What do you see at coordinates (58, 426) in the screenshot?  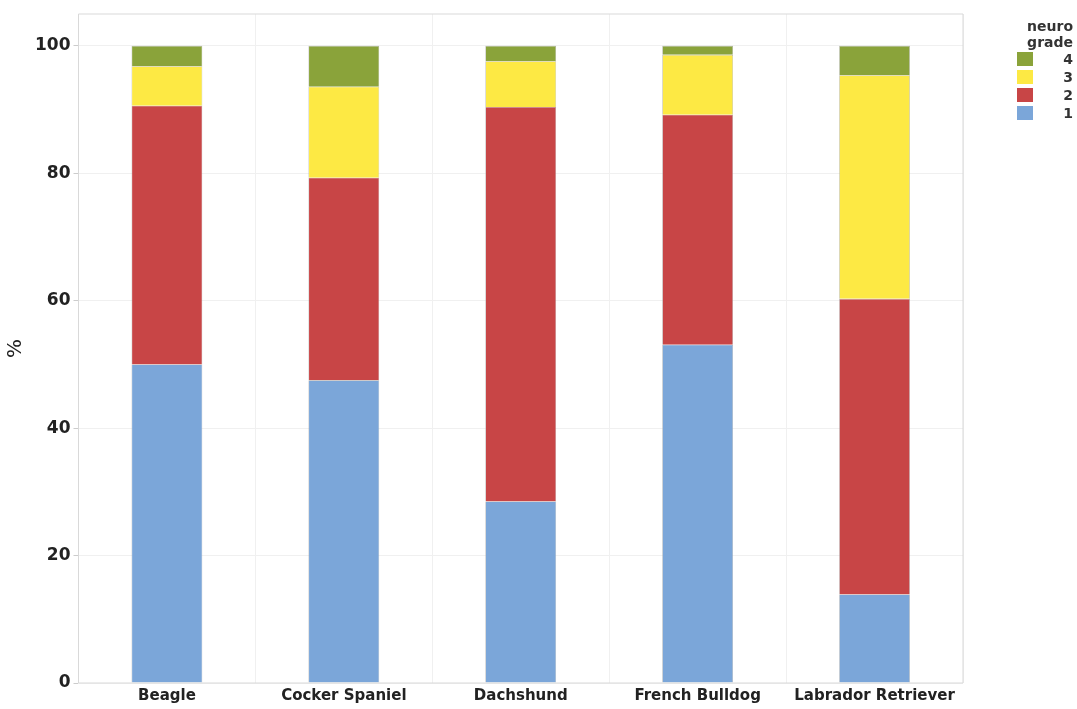 I see `y-tick-label: 40` at bounding box center [58, 426].